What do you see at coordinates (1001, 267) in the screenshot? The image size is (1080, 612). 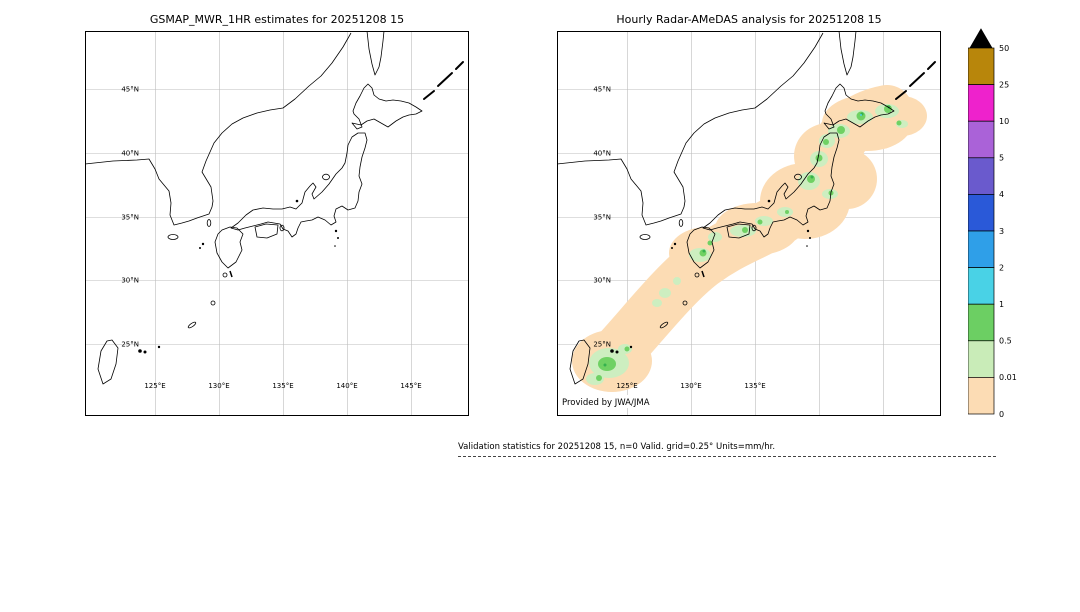 I see `colorbar-tick-label: 2` at bounding box center [1001, 267].